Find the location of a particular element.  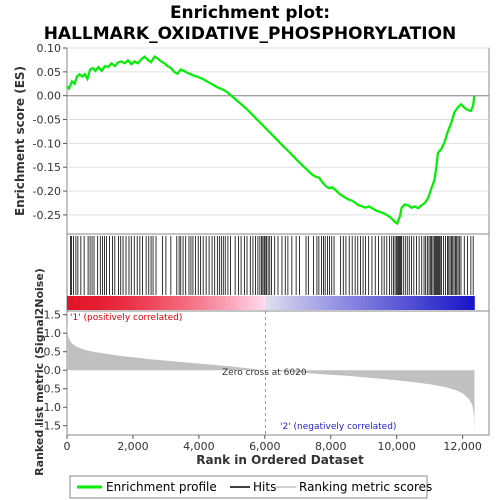

es-y-tick-label: 0.05 is located at coordinates (49, 72).